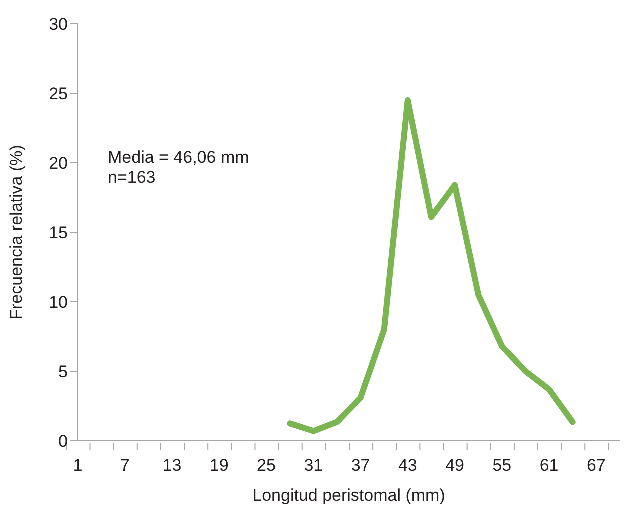  Describe the element at coordinates (408, 465) in the screenshot. I see `x-tick-label: 43` at that location.